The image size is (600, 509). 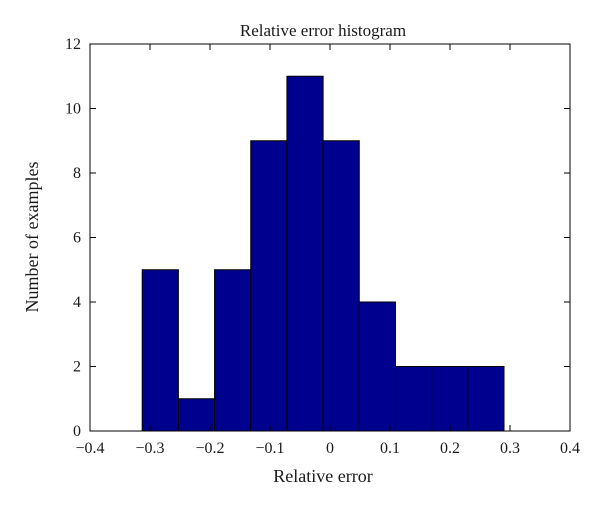 What do you see at coordinates (390, 448) in the screenshot?
I see `x-tick-label: 0.1` at bounding box center [390, 448].